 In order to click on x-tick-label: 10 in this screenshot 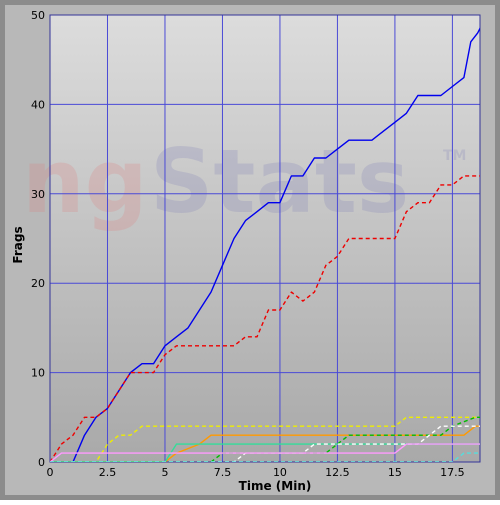, I will do `click(280, 472)`.